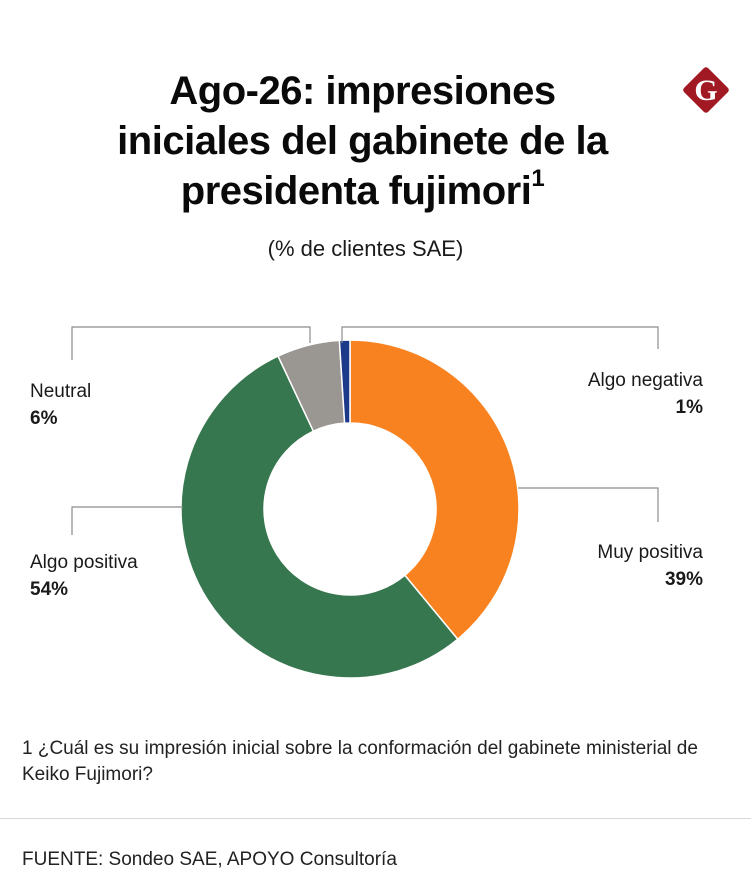 This screenshot has width=751, height=892. I want to click on chart-subtitle: (% de clientes SAE), so click(365, 248).